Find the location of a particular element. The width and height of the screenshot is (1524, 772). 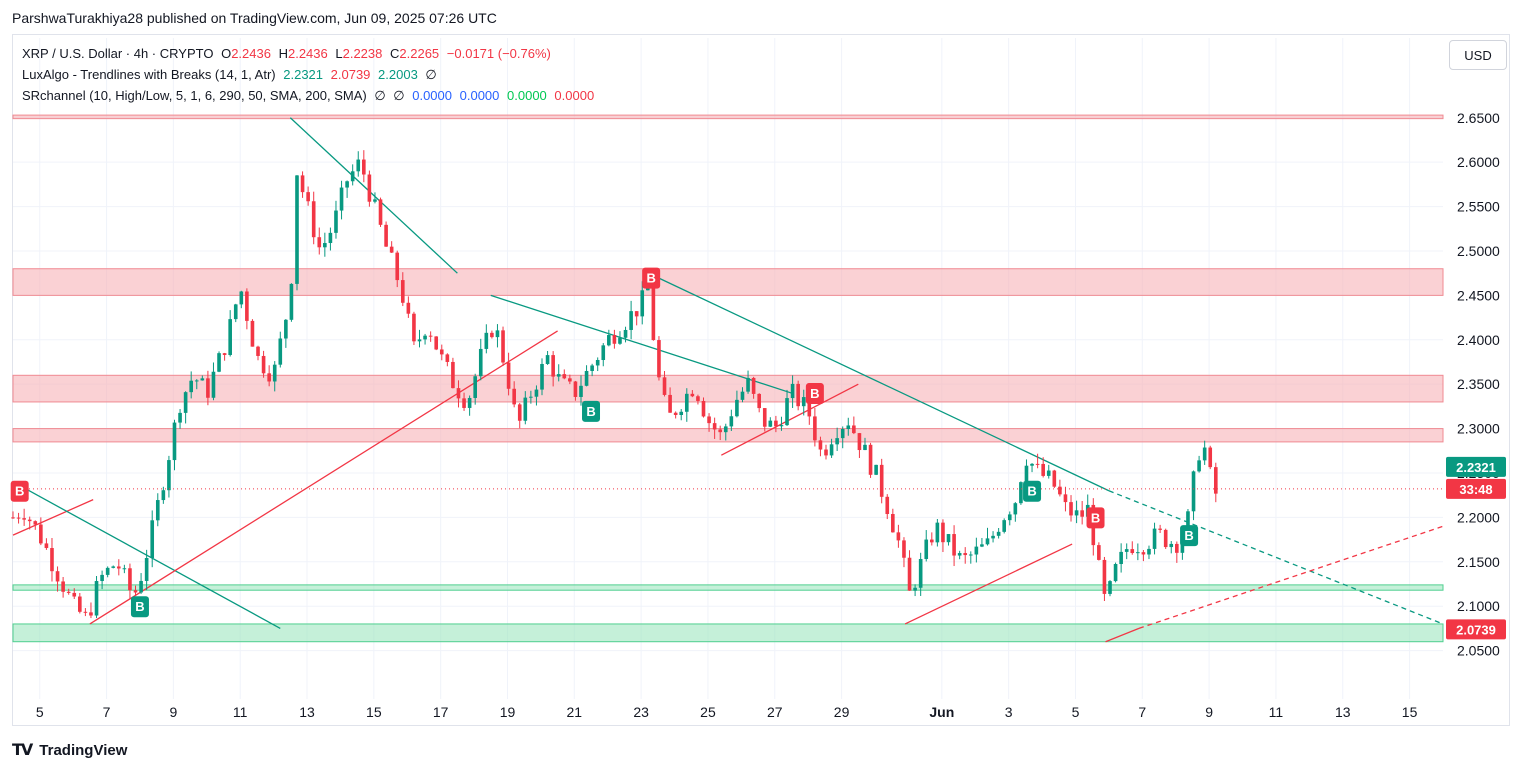

y-tick-label: 2.3500 is located at coordinates (1478, 384).